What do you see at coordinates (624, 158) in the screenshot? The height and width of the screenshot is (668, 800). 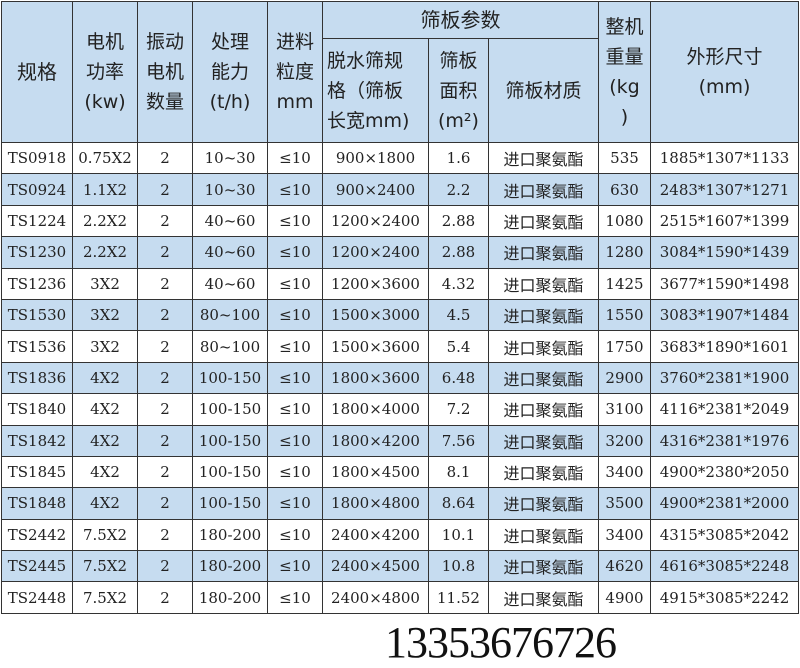 I see `cell-weight: 535` at bounding box center [624, 158].